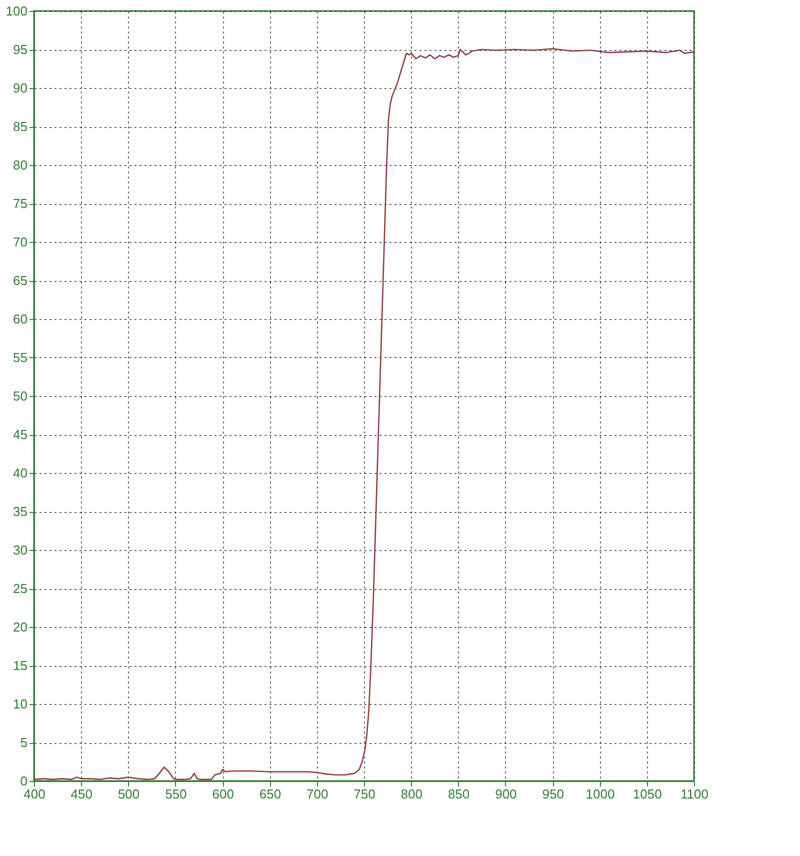 This screenshot has height=856, width=800. I want to click on y-tick-label: 55, so click(20, 357).